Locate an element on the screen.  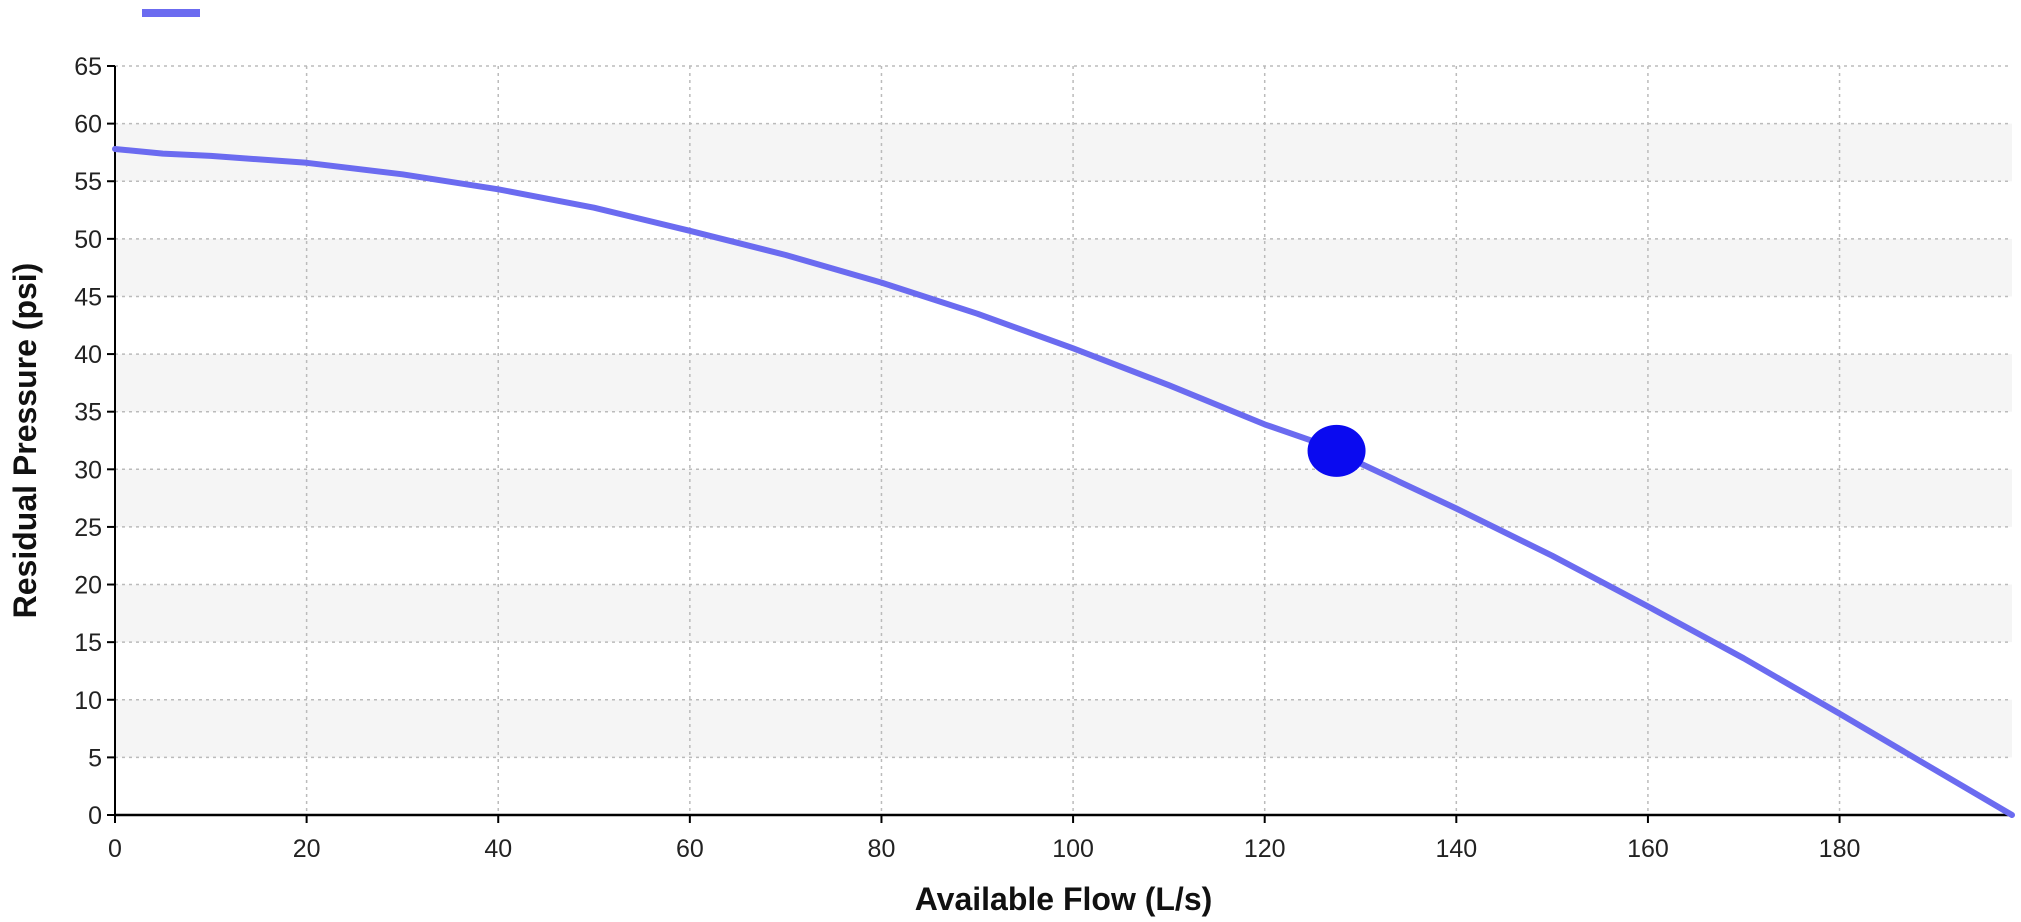
x-tick-label: 180 is located at coordinates (1840, 849).